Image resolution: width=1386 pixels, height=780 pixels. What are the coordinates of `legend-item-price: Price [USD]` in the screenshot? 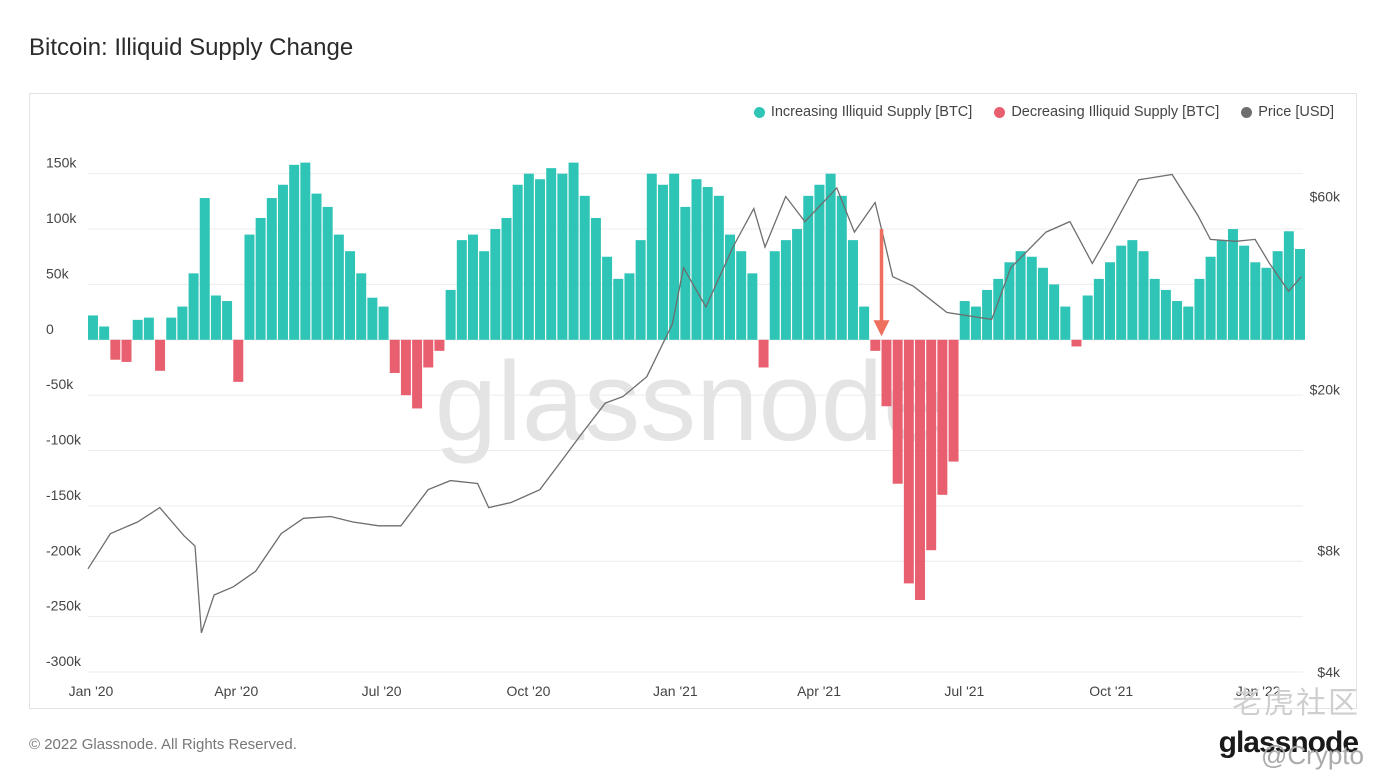 It's located at (1287, 112).